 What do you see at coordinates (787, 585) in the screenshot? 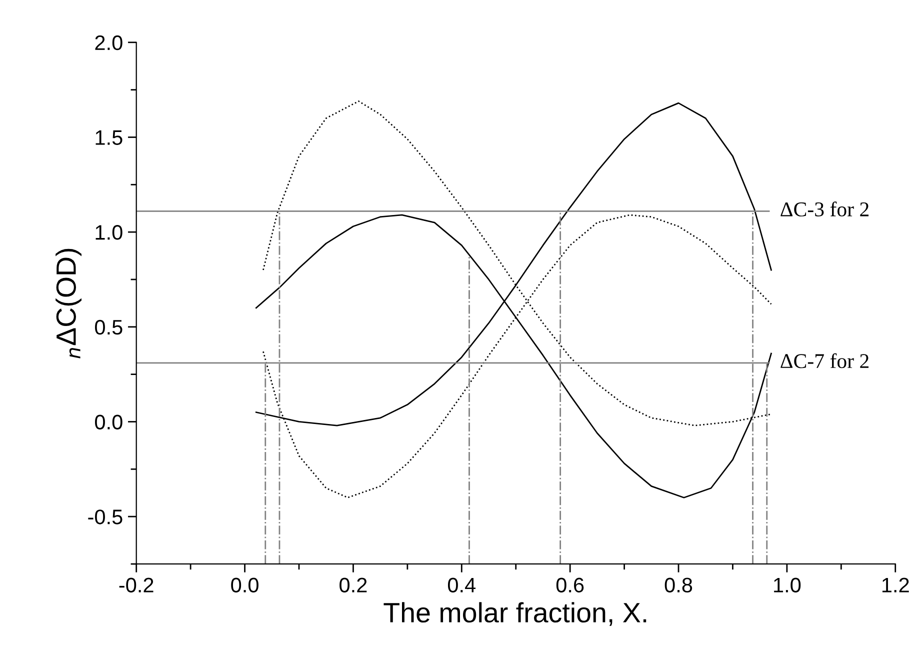
I see `x-tick-label: 1.0` at bounding box center [787, 585].